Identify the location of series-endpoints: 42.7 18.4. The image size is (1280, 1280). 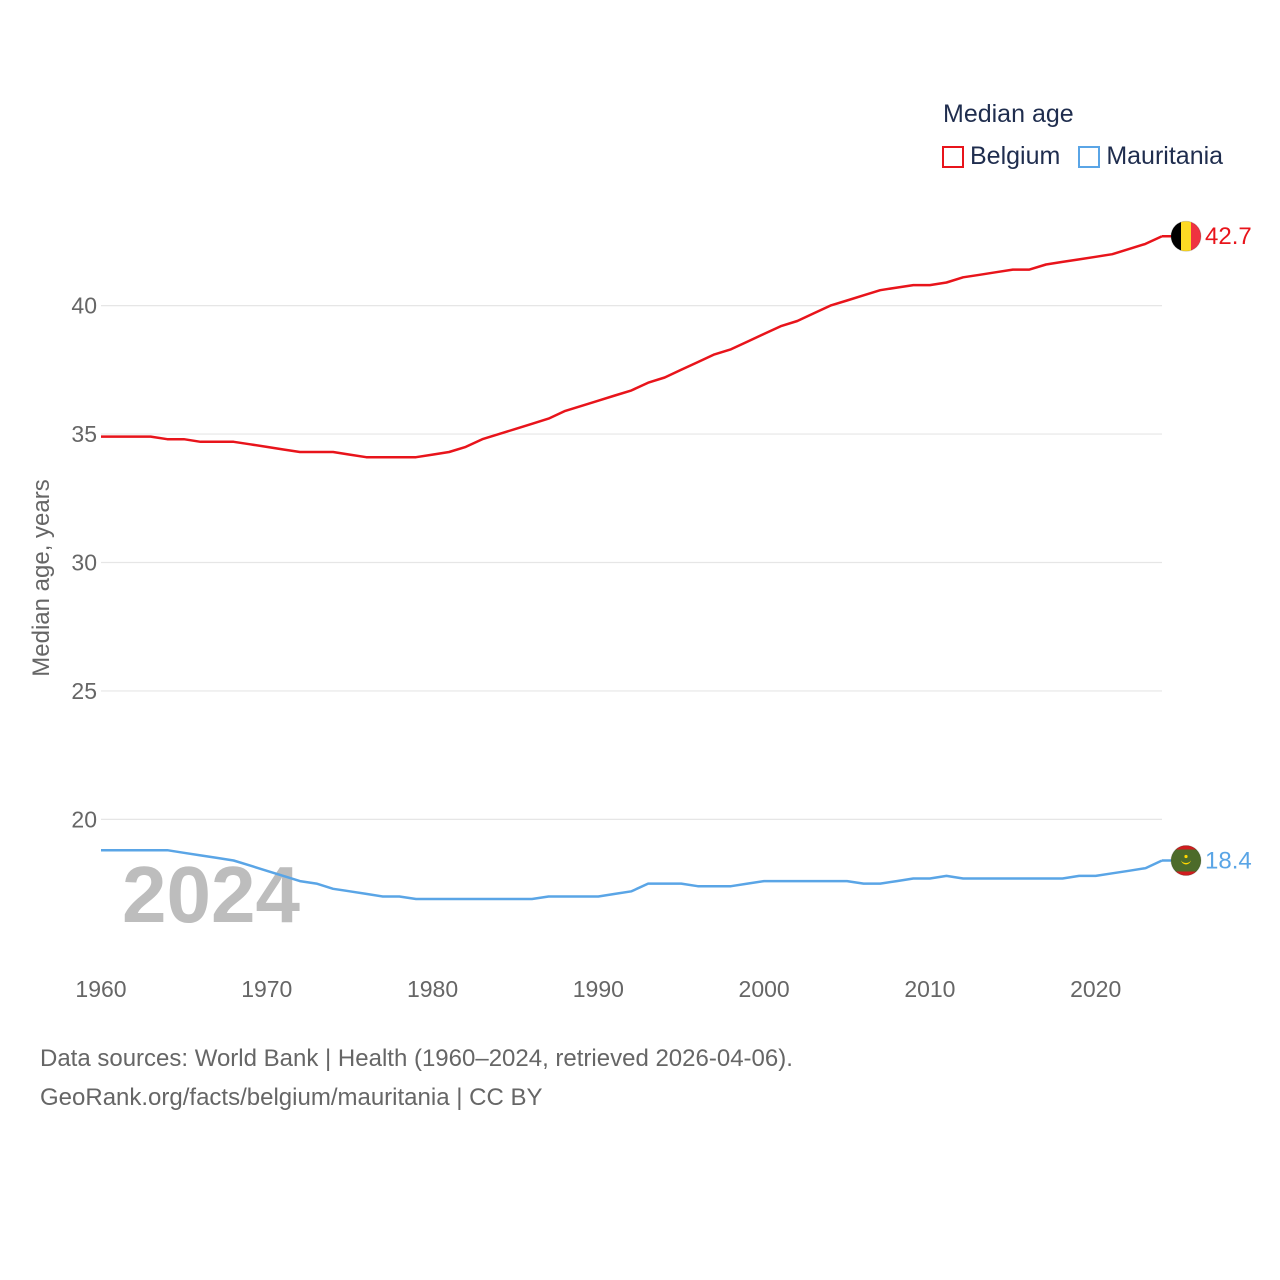
(1211, 548).